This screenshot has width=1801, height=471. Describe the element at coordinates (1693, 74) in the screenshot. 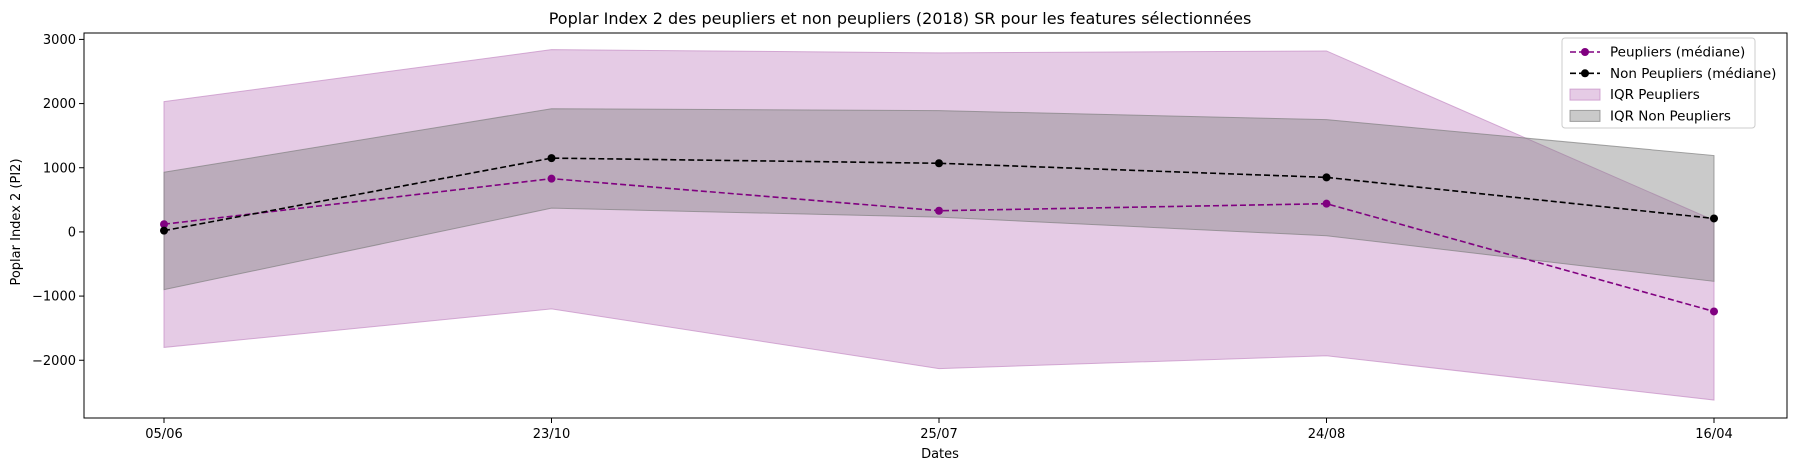

I see `legend-label-non-peupliers-median: Non Peupliers (médiane)` at that location.